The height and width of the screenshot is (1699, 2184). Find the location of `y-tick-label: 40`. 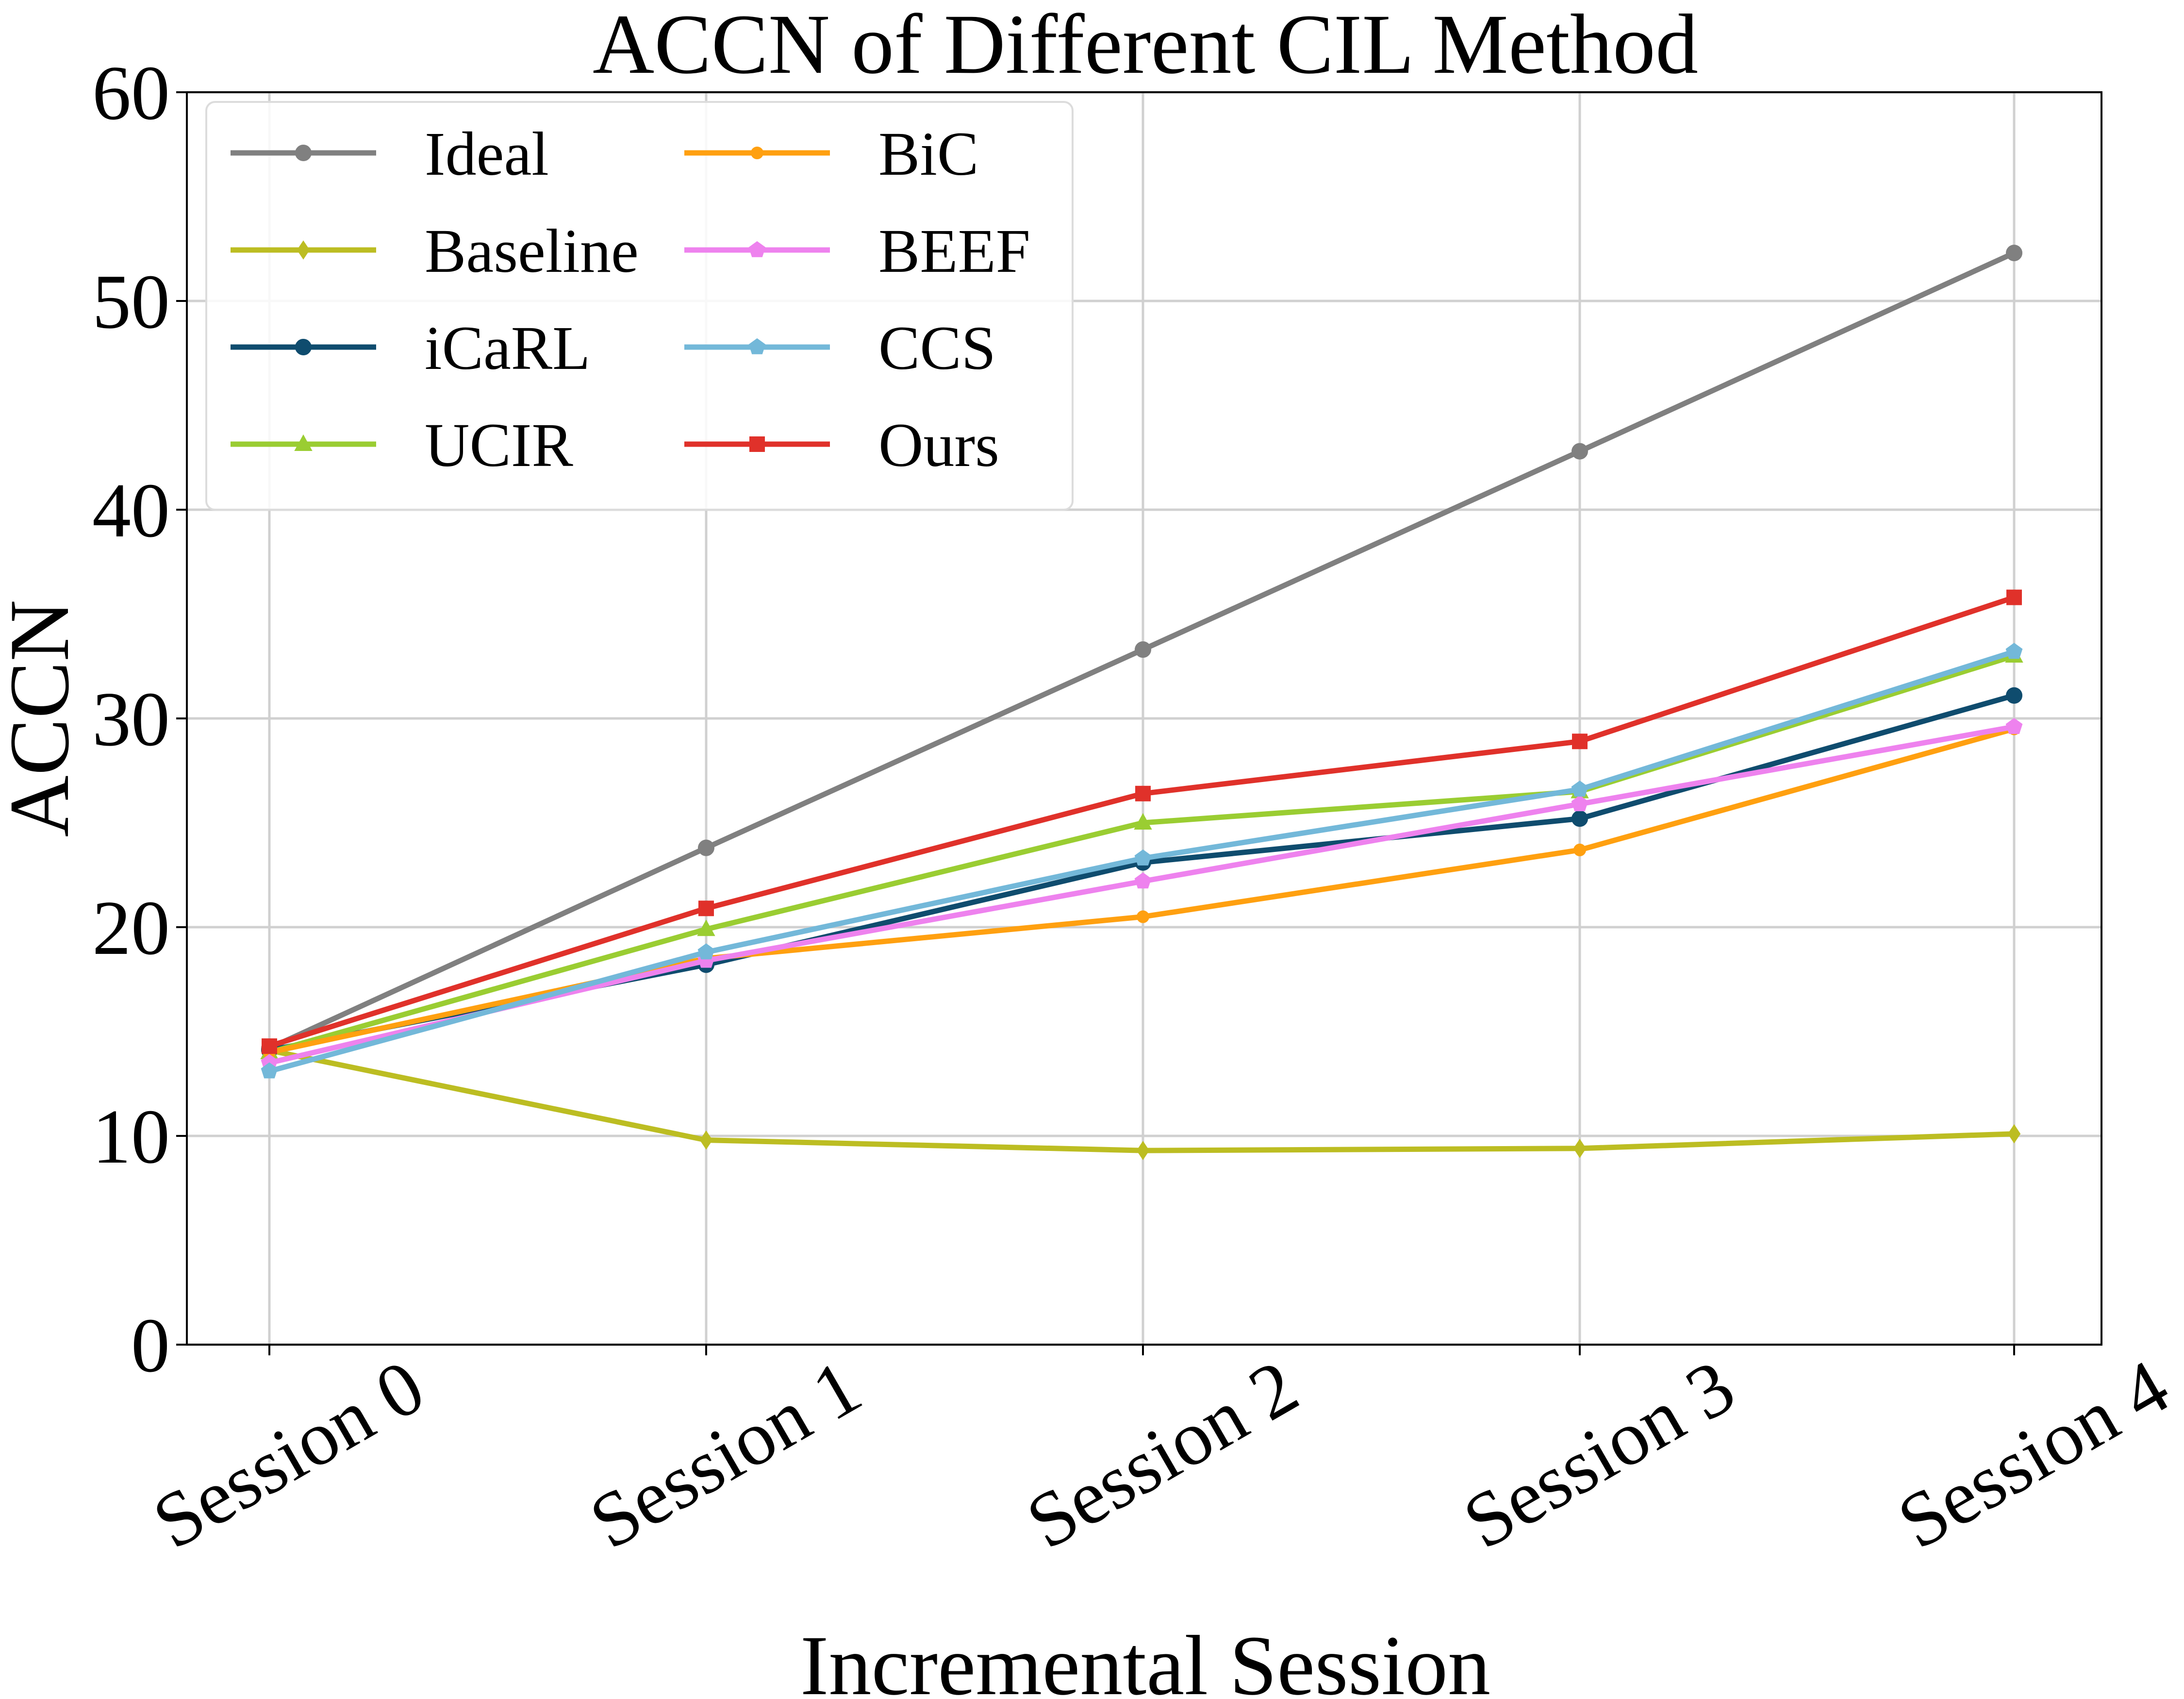

y-tick-label: 40 is located at coordinates (131, 510).